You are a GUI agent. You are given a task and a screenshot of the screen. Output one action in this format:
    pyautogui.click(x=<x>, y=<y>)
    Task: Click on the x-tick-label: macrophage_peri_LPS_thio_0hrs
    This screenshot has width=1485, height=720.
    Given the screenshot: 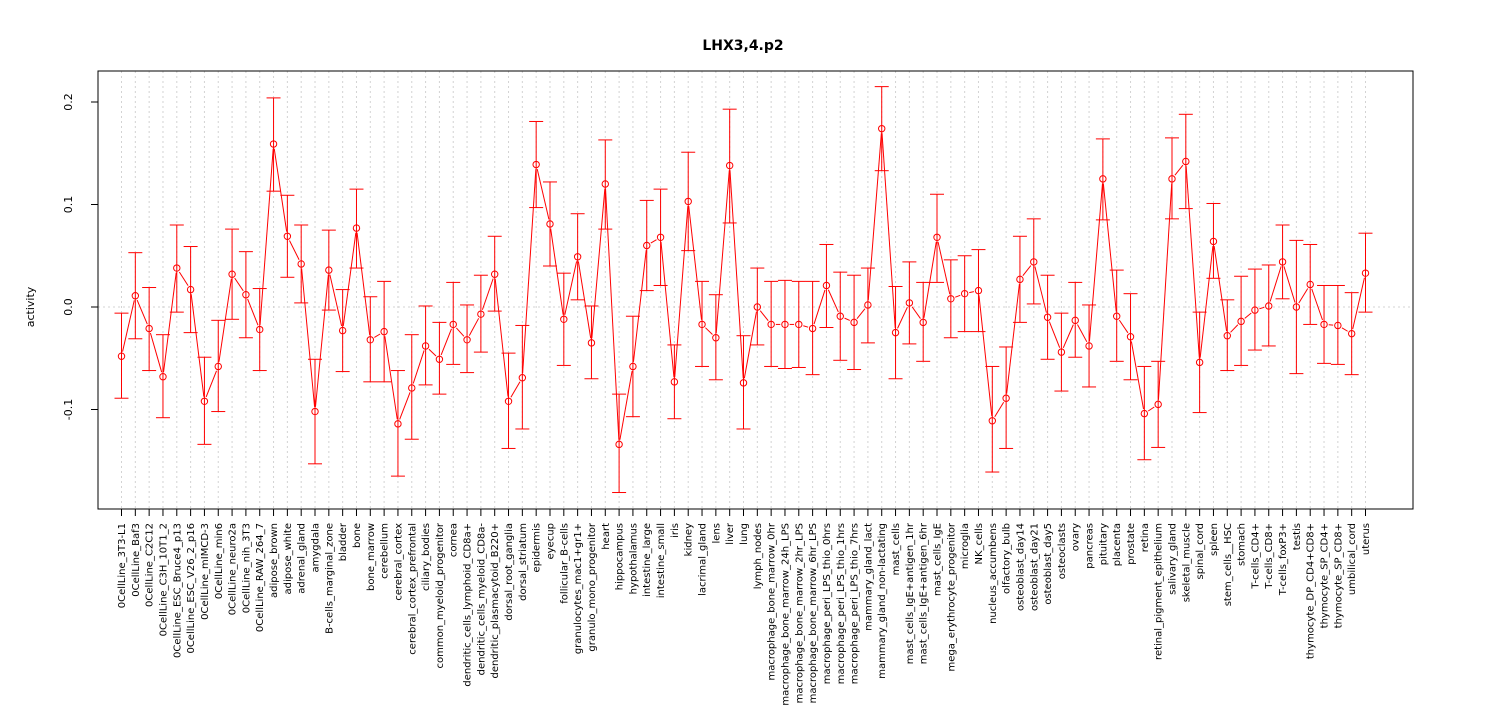 What is the action you would take?
    pyautogui.click(x=827, y=603)
    